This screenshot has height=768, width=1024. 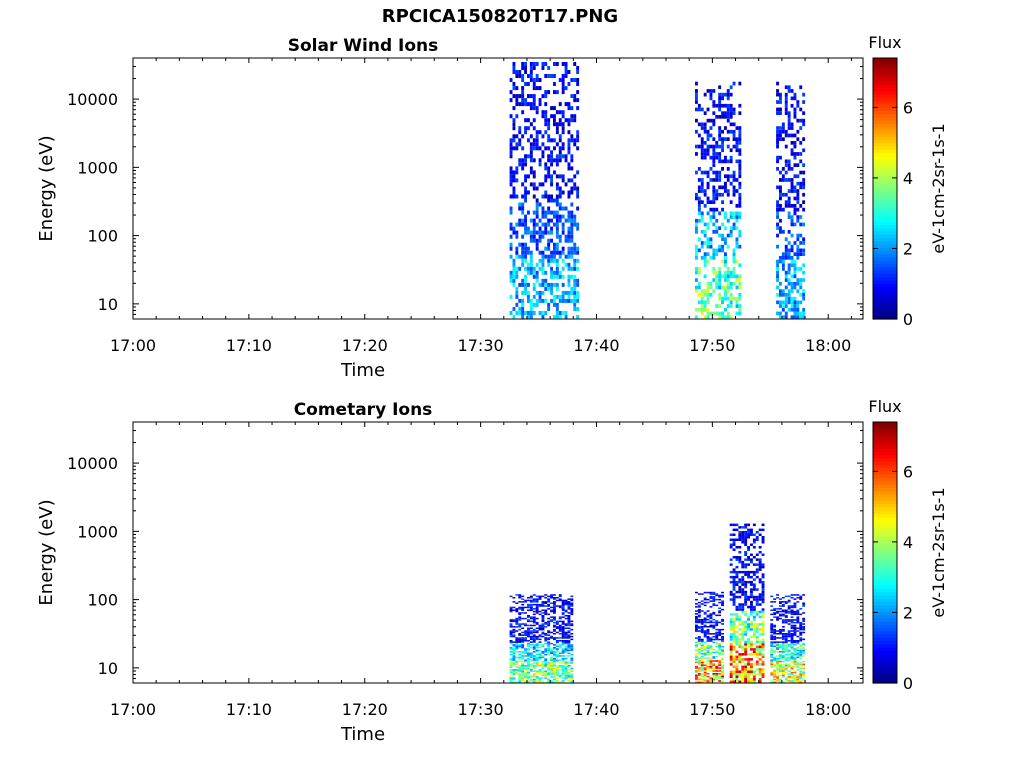 I want to click on y-tick-label: 100, so click(x=102, y=236).